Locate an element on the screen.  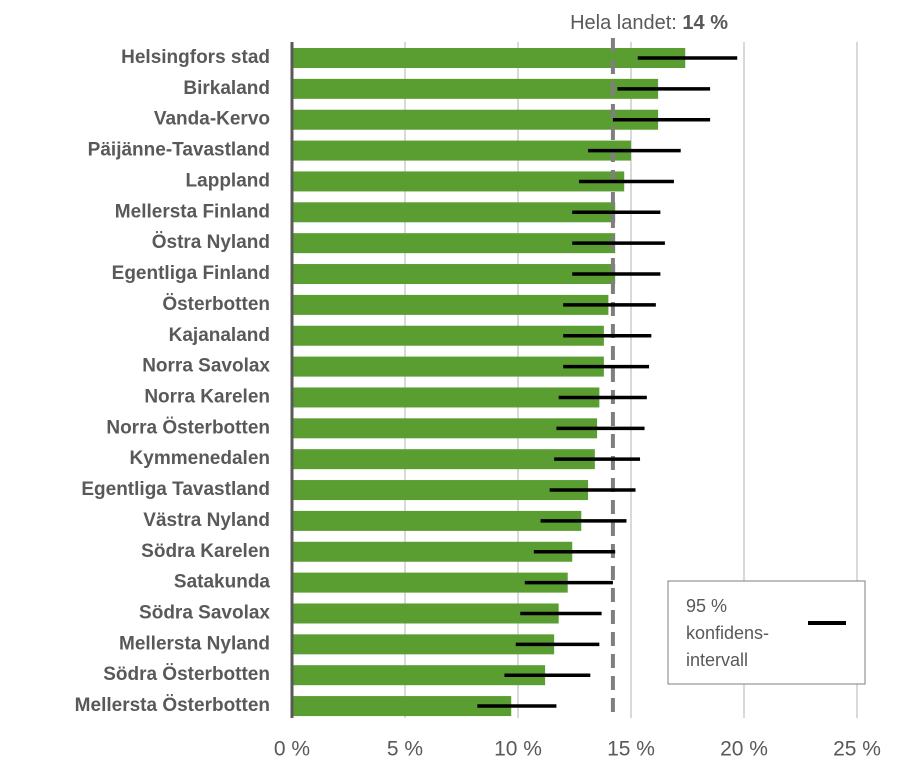
reference-label: Hela landet: 14 % is located at coordinates (649, 23).